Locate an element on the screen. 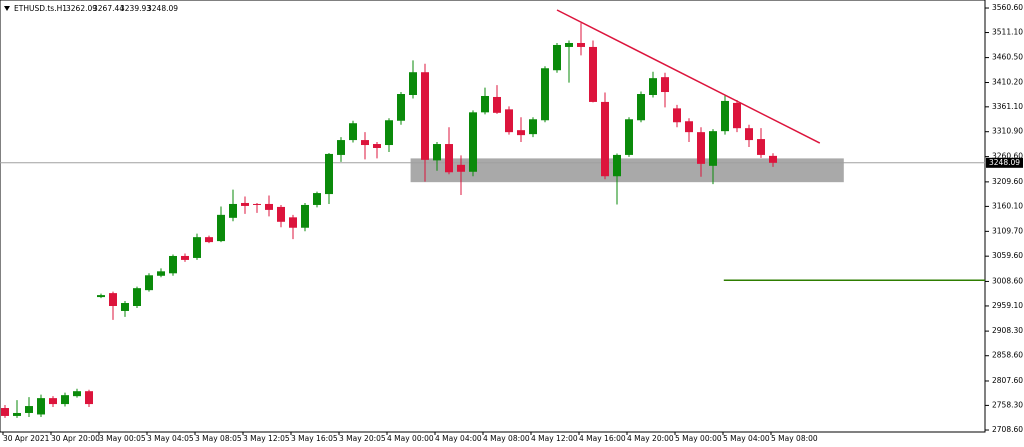  x-tick-label: 5 May 08:00 is located at coordinates (794, 438).